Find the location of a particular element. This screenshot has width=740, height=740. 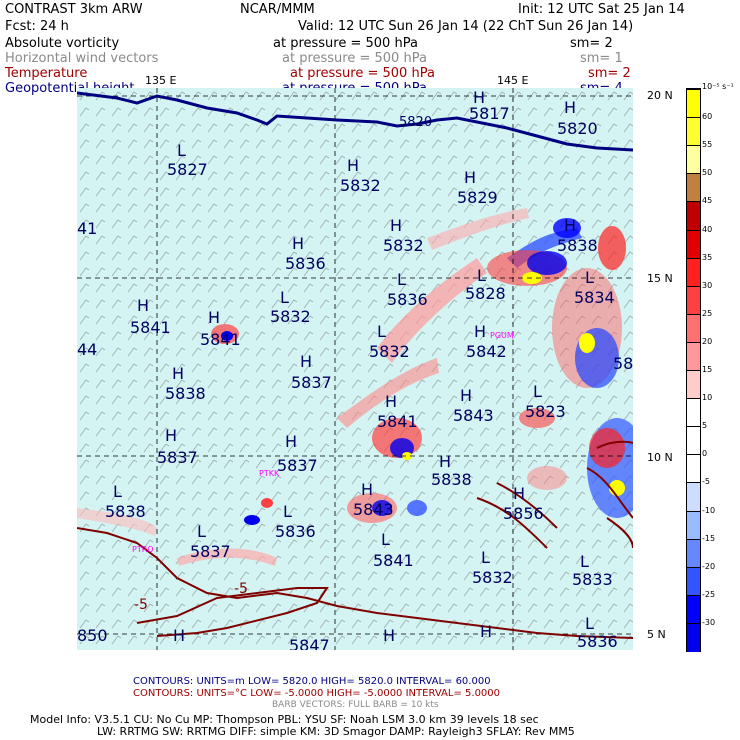

colorbar-unit: 10⁻⁵ s⁻¹ is located at coordinates (718, 86).